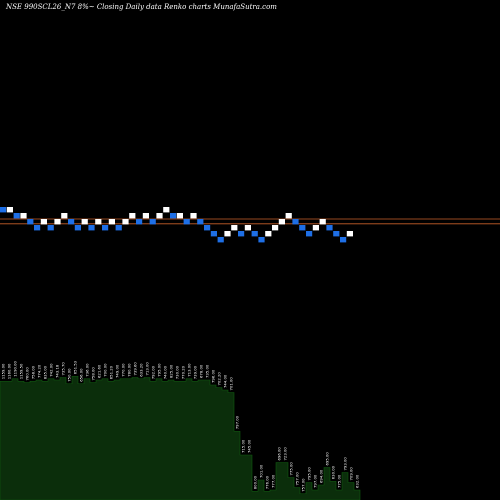  Describe the element at coordinates (249, 446) in the screenshot. I see `volume-label: 745.00` at that location.